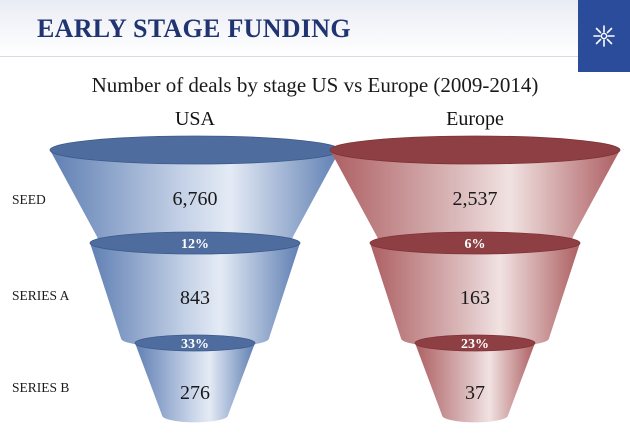  I want to click on value-usa-series-b: 276, so click(195, 393).